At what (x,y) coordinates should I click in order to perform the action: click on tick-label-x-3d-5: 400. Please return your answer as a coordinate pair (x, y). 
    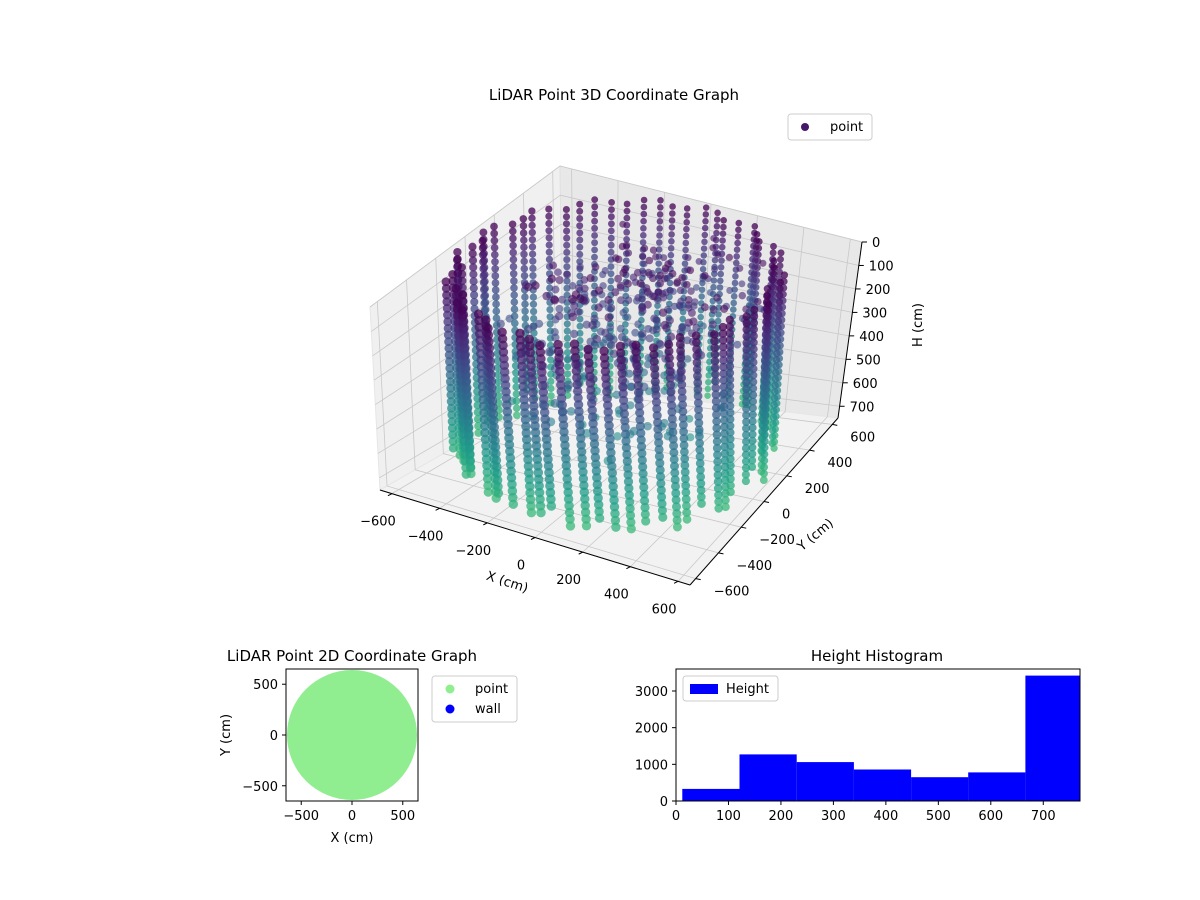
    Looking at the image, I should click on (616, 595).